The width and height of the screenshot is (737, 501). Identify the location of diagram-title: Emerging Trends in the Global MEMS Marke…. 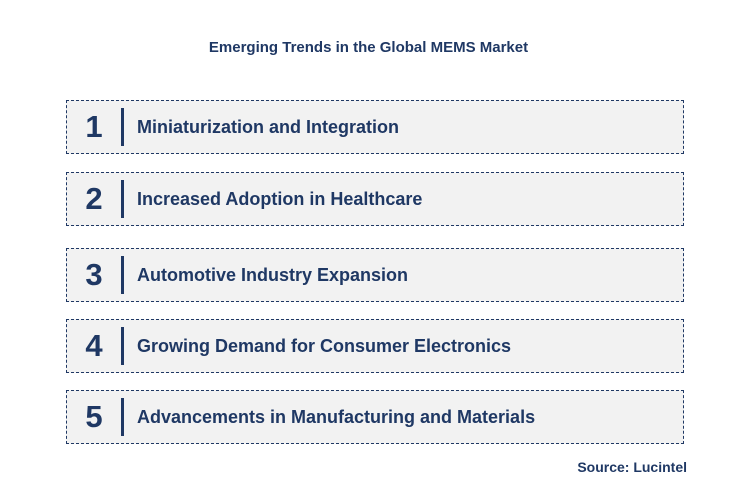
(368, 47).